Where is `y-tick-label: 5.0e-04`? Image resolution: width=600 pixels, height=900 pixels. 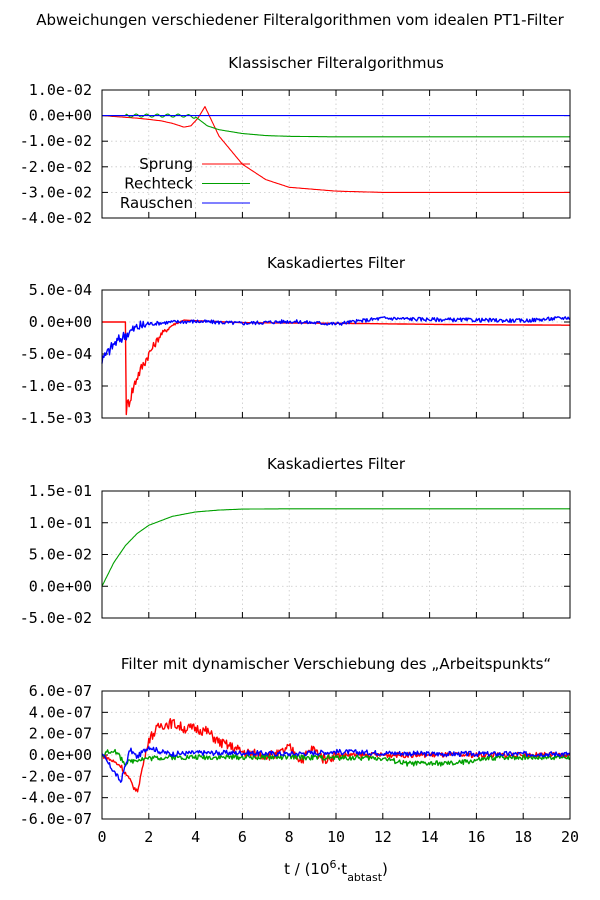
y-tick-label: 5.0e-04 is located at coordinates (60, 290).